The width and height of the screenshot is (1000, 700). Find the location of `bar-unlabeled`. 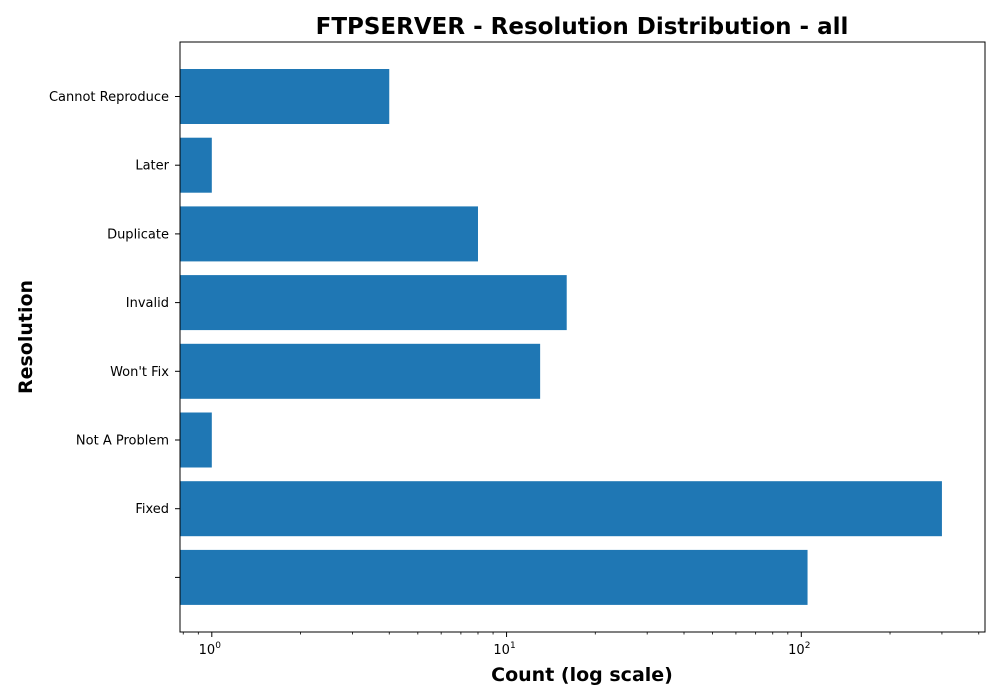

bar-unlabeled is located at coordinates (494, 577).